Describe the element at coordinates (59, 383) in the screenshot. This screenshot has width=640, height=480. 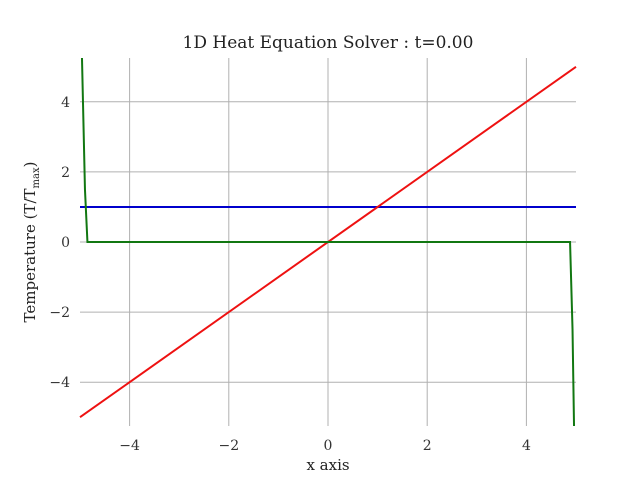
I see `y-tick-label: −4` at that location.